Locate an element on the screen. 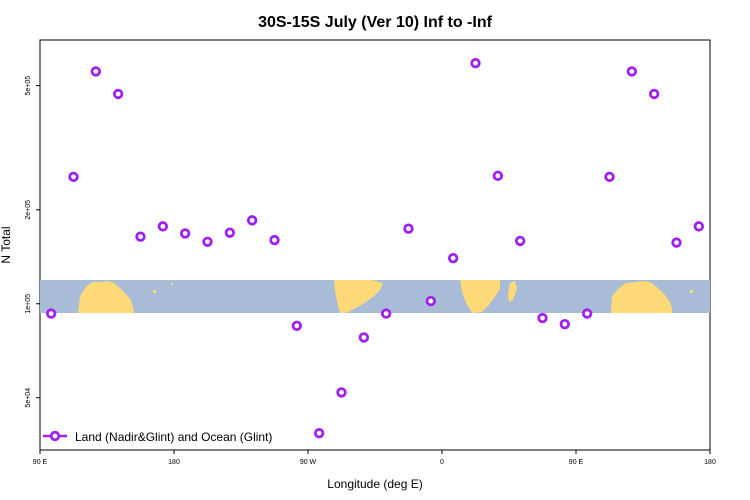  map-land-australia-repeat is located at coordinates (641, 297).